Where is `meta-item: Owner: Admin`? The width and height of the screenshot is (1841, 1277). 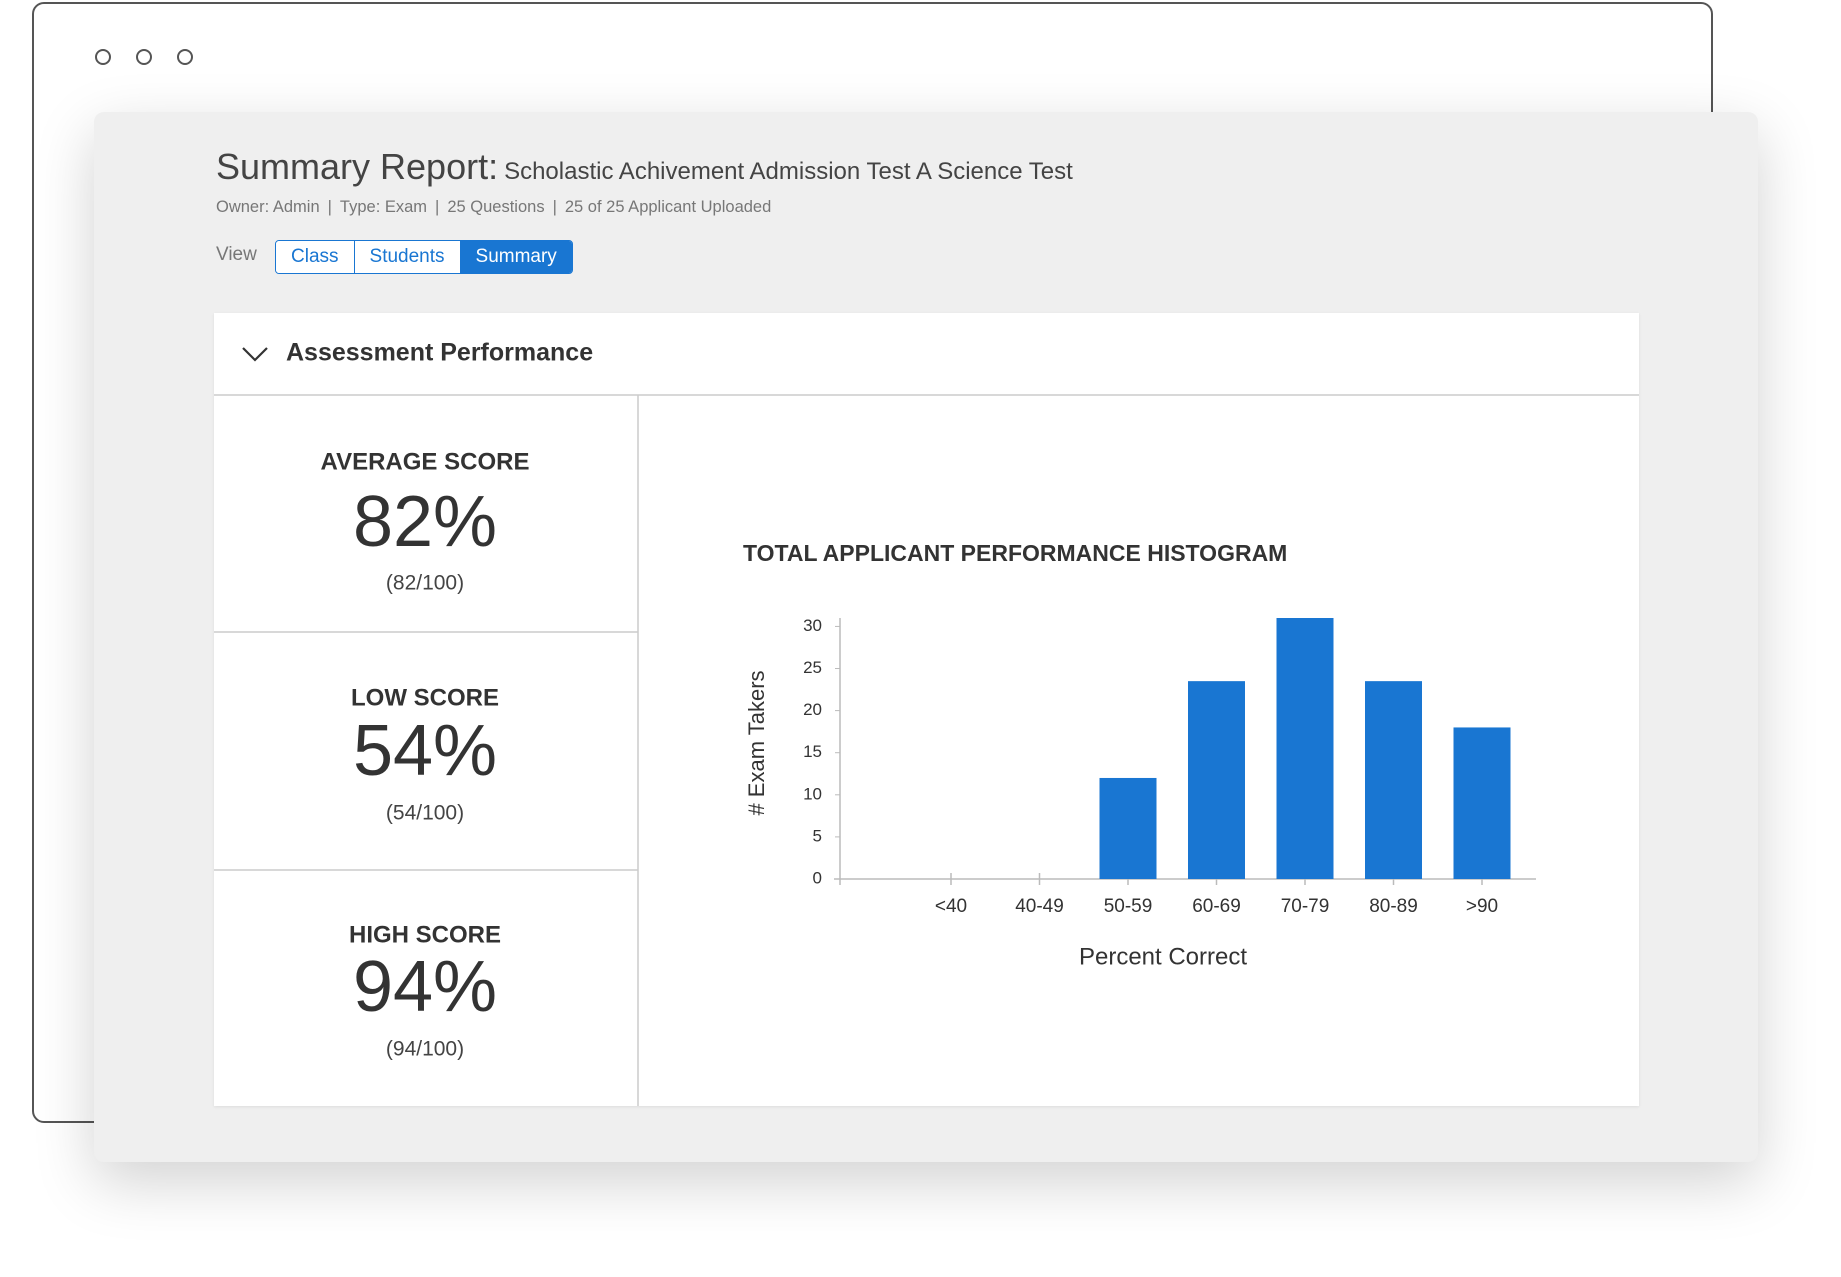
meta-item: Owner: Admin is located at coordinates (268, 207).